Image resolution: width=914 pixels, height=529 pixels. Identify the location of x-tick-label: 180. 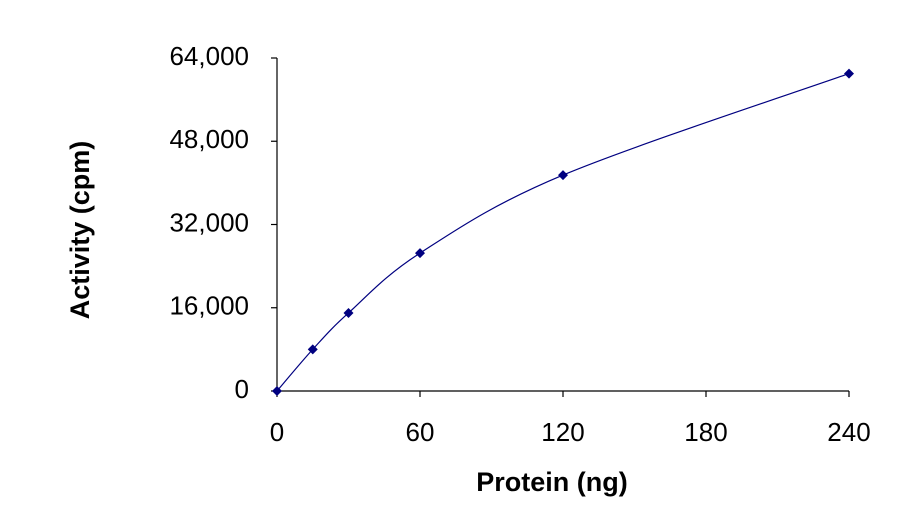
(705, 432).